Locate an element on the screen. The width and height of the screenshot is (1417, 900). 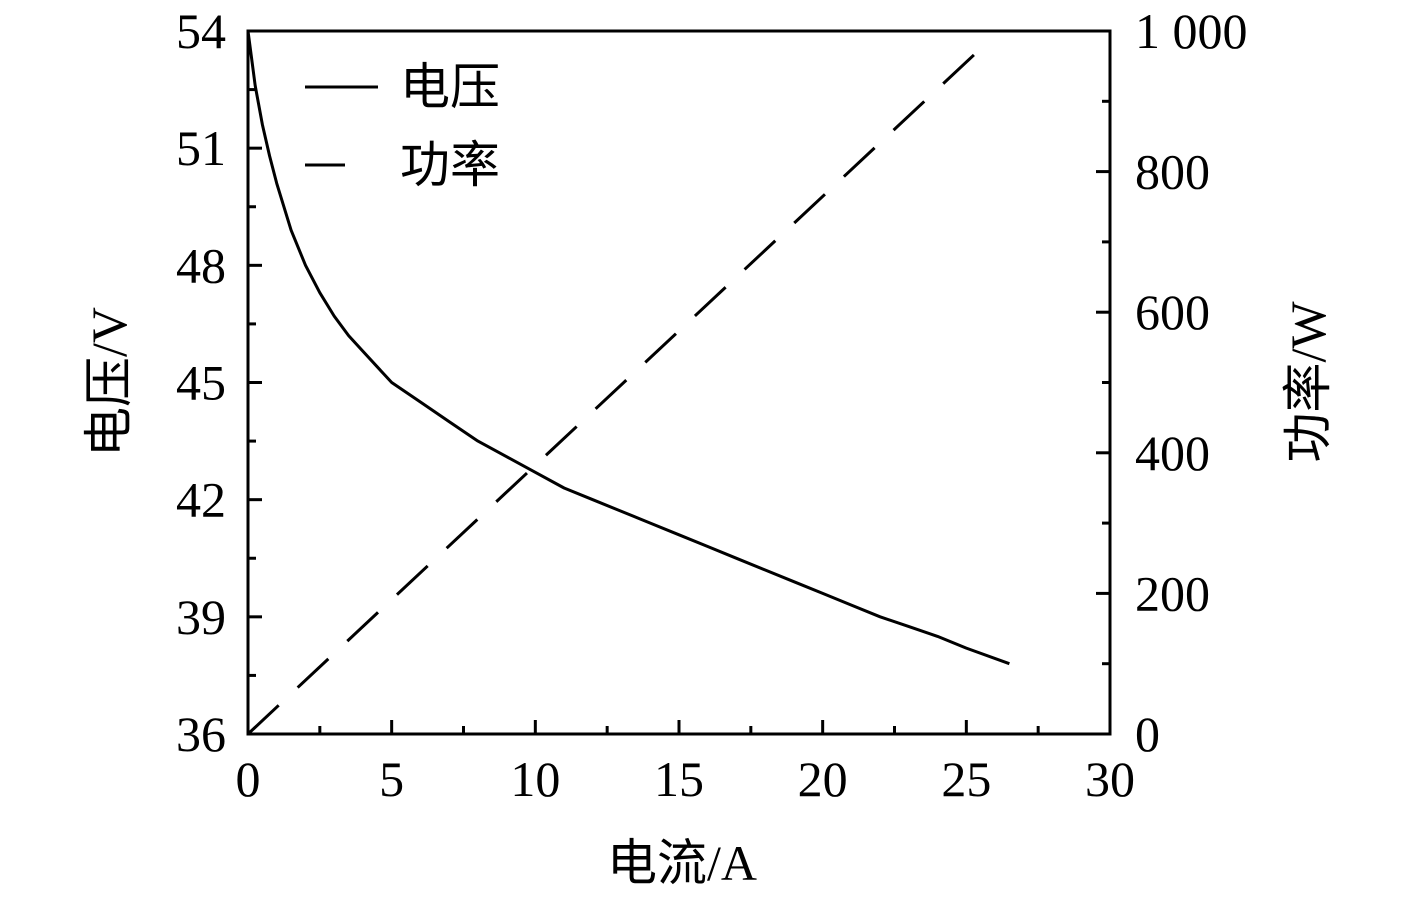
right-y-tick-label: 600 is located at coordinates (1172, 312).